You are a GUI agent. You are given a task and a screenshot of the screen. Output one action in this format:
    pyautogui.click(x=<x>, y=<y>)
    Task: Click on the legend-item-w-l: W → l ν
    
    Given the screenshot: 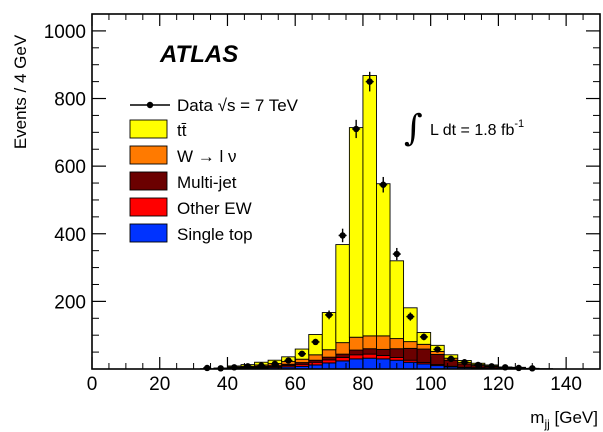 What is the action you would take?
    pyautogui.click(x=183, y=155)
    